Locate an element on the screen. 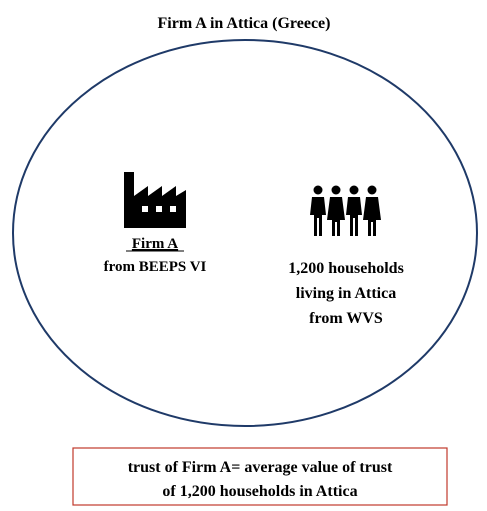 The width and height of the screenshot is (487, 511). households-line: living in Attica is located at coordinates (346, 293).